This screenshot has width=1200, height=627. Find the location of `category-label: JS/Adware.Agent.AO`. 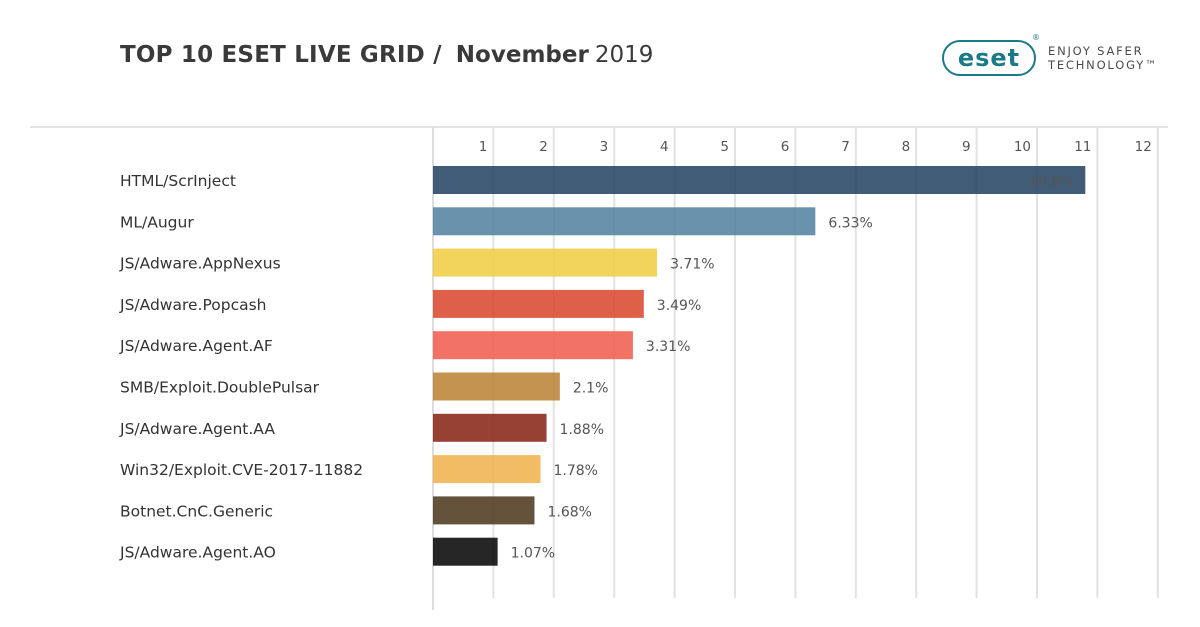

category-label: JS/Adware.Agent.AO is located at coordinates (197, 553).